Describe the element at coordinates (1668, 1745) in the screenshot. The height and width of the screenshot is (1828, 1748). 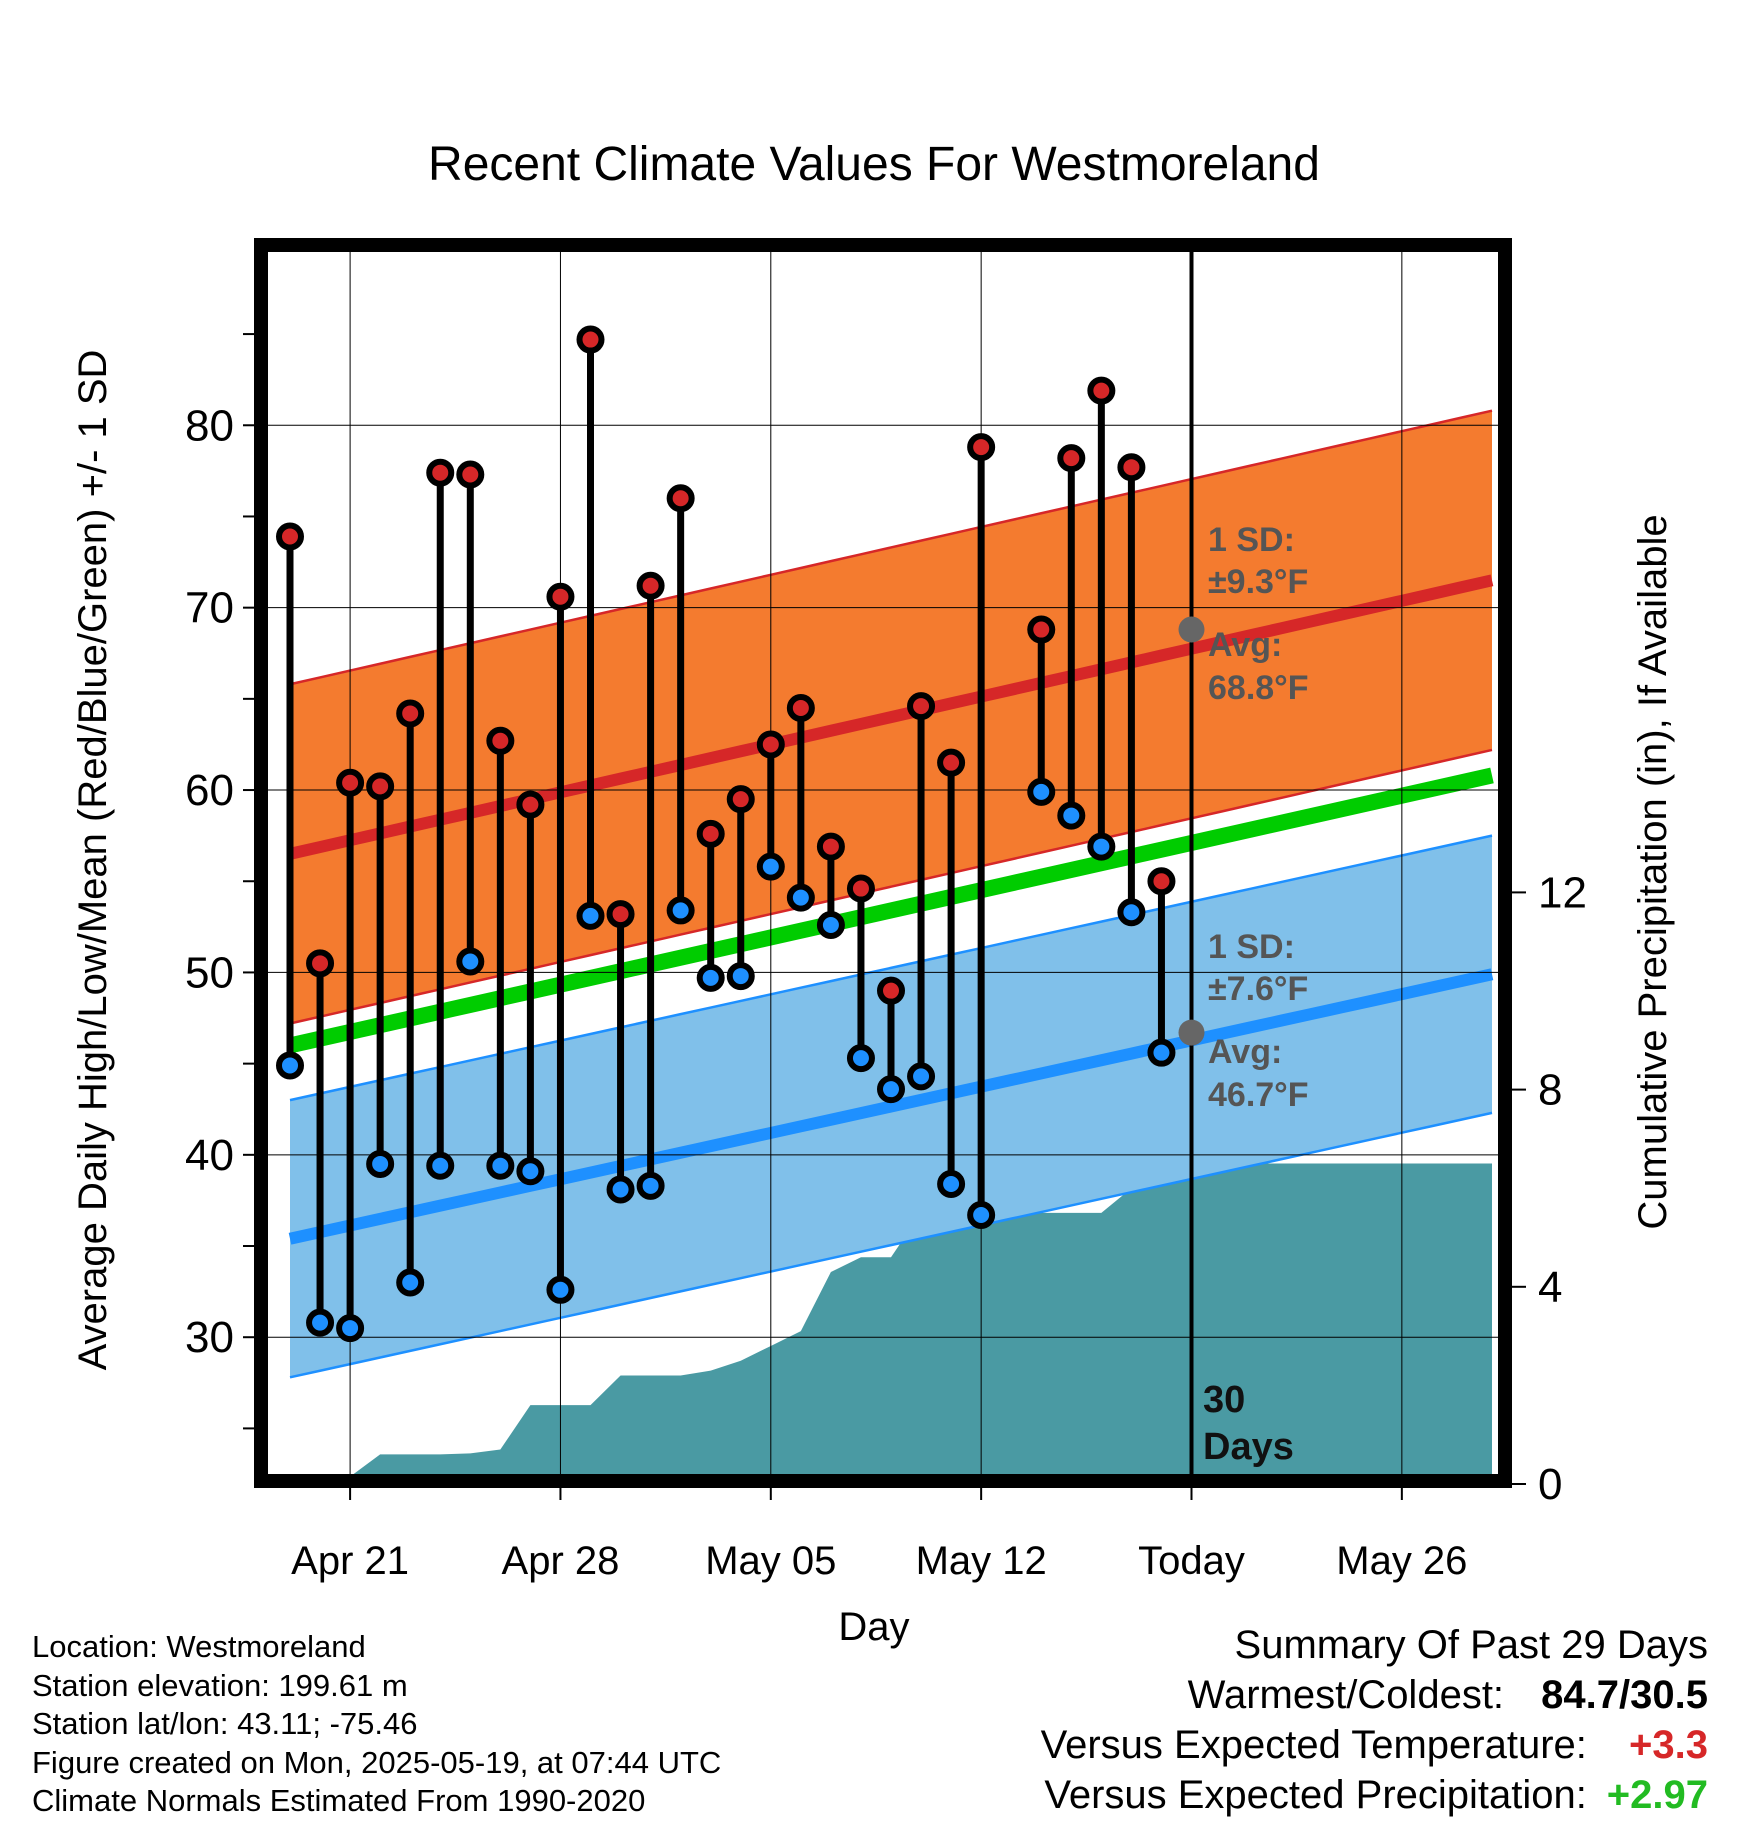
I see `temp-departure-value: +3.3` at that location.